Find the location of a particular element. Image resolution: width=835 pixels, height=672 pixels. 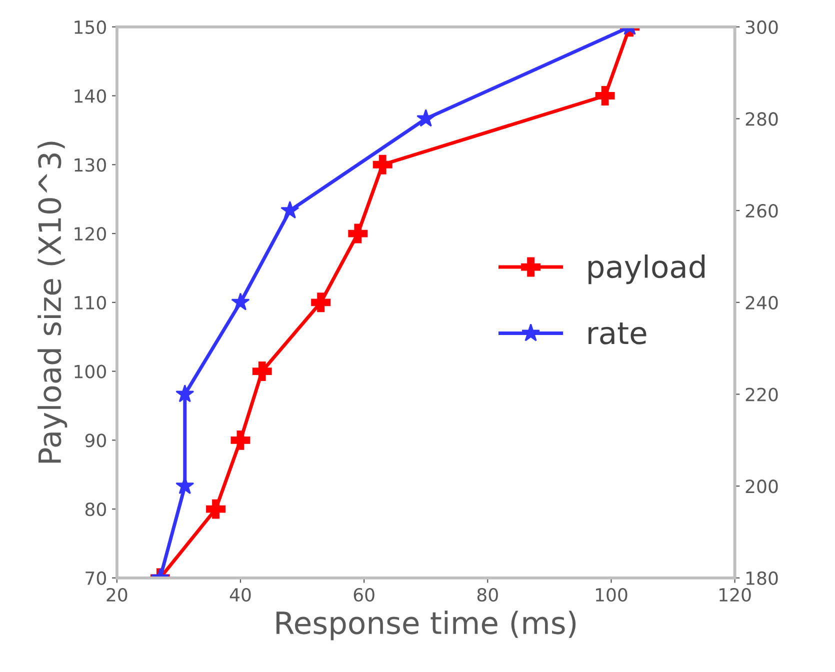

x-tick-label: 60 is located at coordinates (364, 595).